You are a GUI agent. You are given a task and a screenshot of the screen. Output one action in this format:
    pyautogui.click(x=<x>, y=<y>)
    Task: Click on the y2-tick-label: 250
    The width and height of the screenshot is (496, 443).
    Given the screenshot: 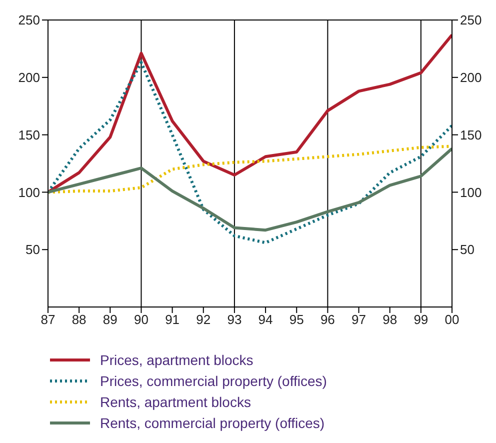 What is the action you would take?
    pyautogui.click(x=471, y=20)
    